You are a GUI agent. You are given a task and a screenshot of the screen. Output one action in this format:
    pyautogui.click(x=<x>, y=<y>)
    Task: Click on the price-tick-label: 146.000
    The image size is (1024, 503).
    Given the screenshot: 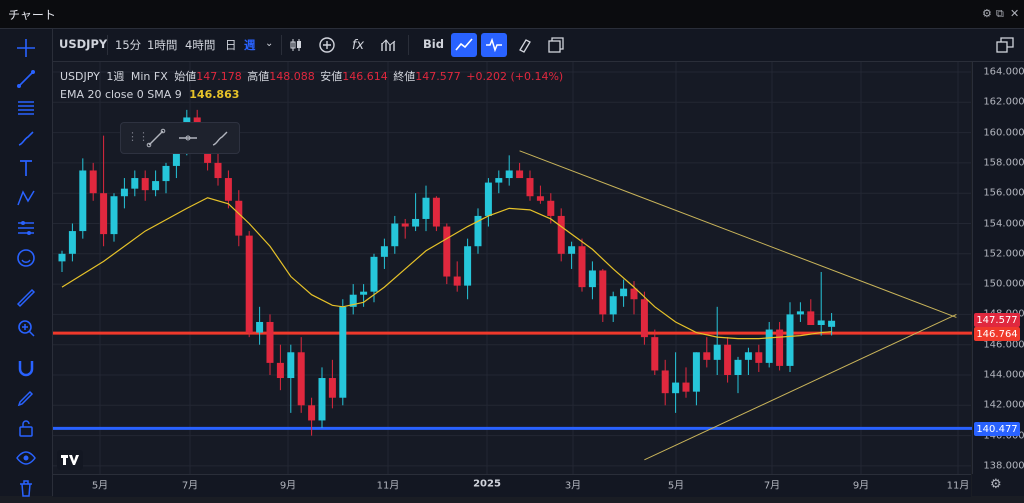 What is the action you would take?
    pyautogui.click(x=1003, y=345)
    